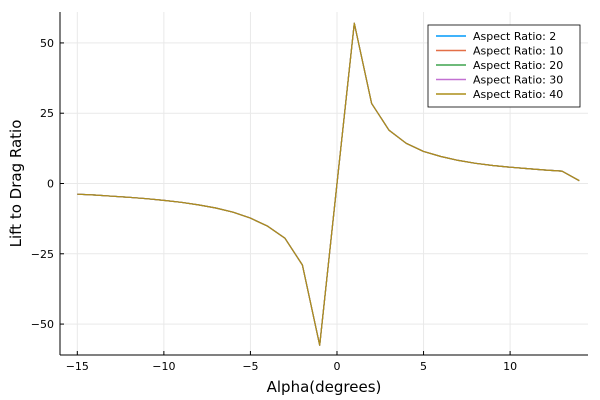 The image size is (600, 400). What do you see at coordinates (250, 366) in the screenshot?
I see `x-tick-label: −5` at bounding box center [250, 366].